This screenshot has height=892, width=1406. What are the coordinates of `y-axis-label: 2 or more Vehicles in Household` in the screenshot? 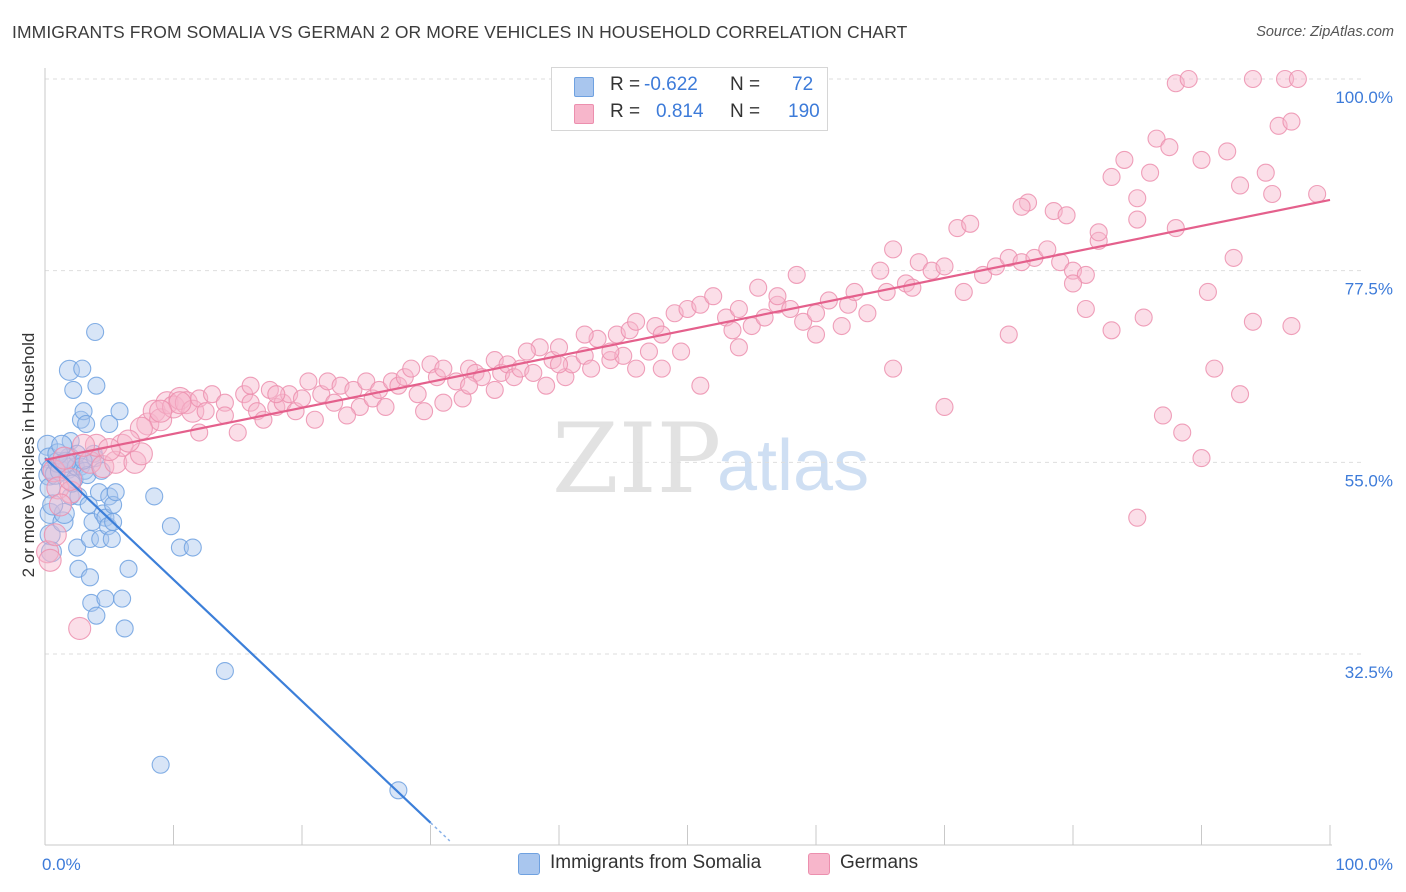 It's located at (28, 455).